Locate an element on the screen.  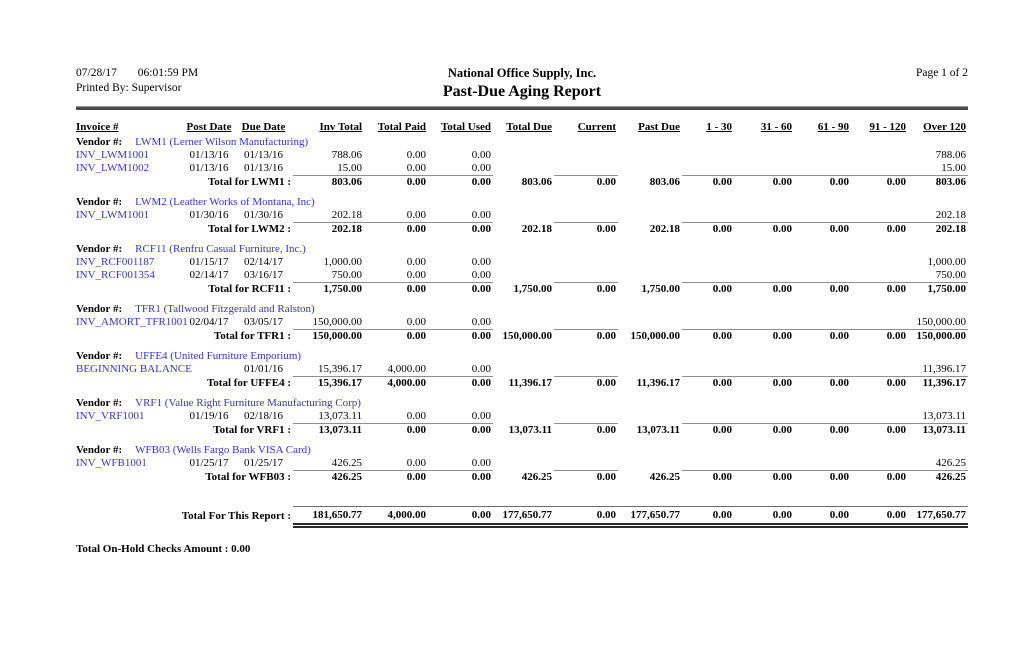
invoice-id-link: INV_RCF001187 is located at coordinates (115, 262).